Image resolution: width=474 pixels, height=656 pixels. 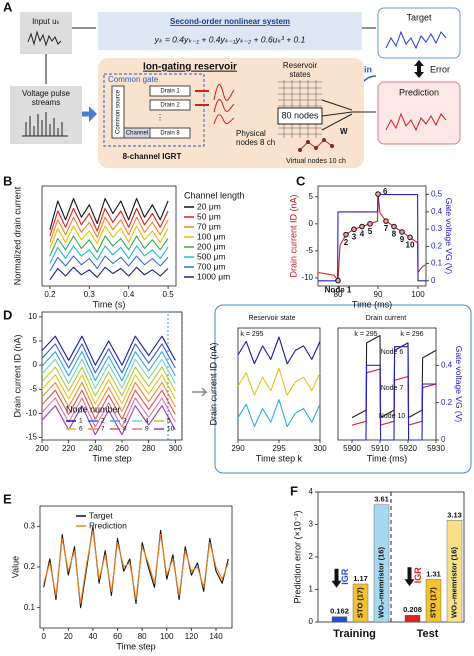 I want to click on y-tick-label: -10, so click(x=31, y=413).